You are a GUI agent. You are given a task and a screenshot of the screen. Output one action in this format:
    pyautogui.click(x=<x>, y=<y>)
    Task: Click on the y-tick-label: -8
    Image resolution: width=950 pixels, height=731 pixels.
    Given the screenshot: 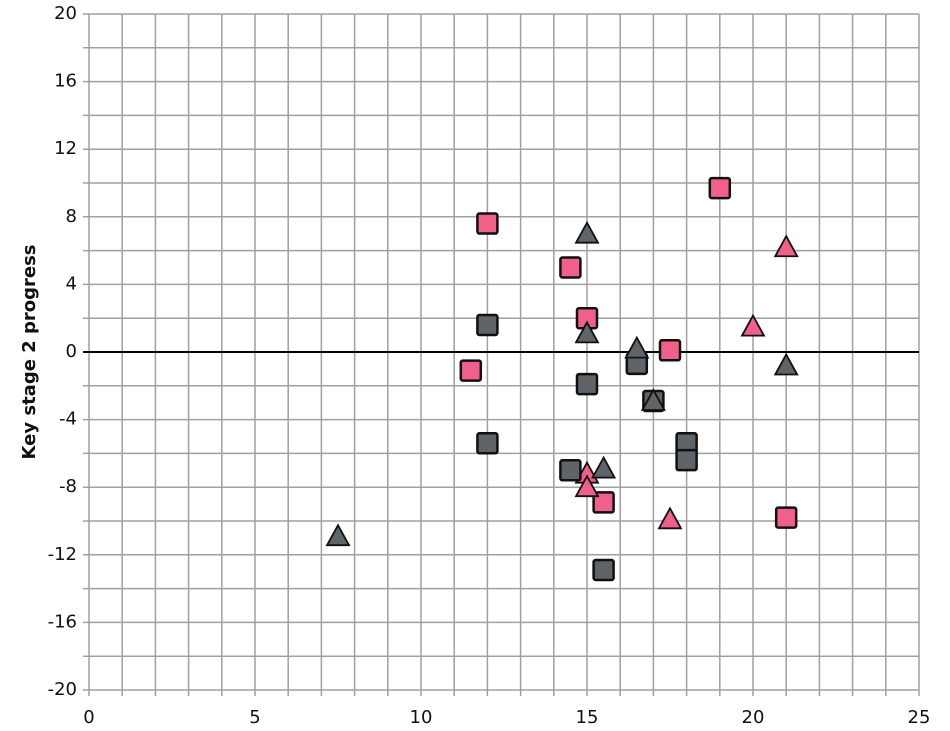 What is the action you would take?
    pyautogui.click(x=68, y=486)
    